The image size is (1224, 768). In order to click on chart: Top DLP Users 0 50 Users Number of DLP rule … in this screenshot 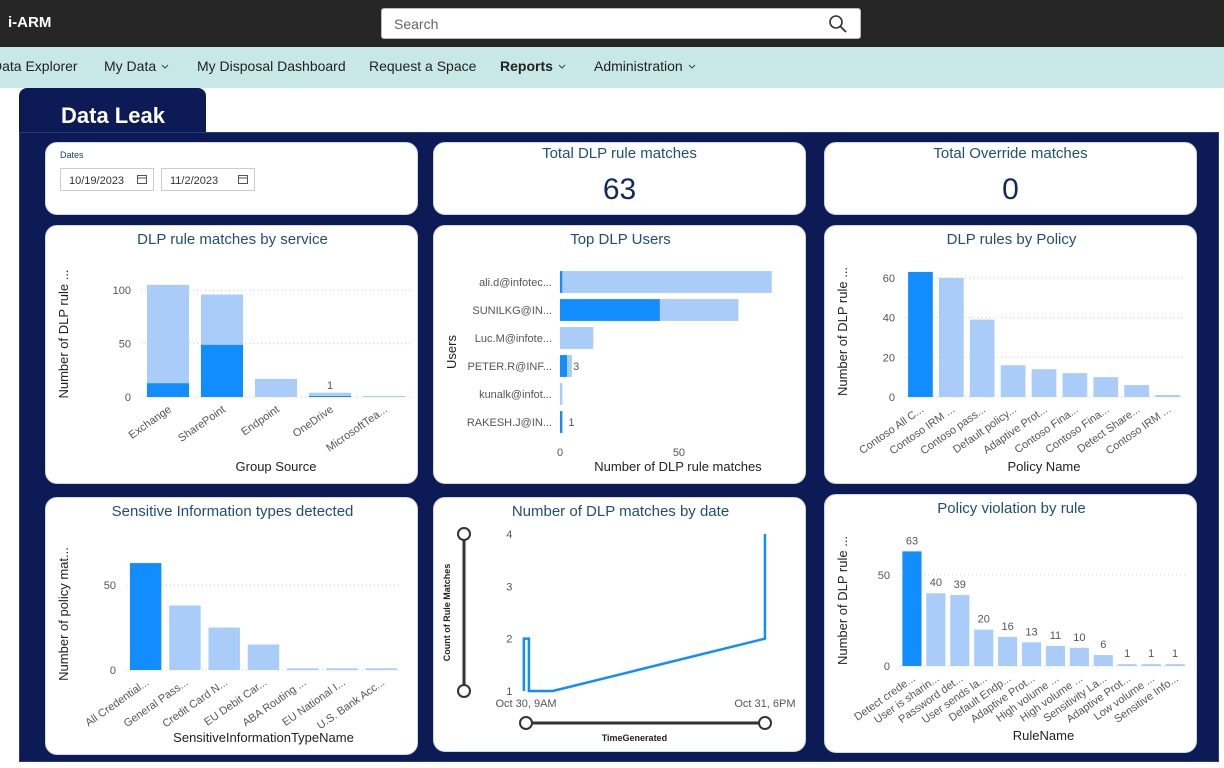, I will do `click(608, 352)`.